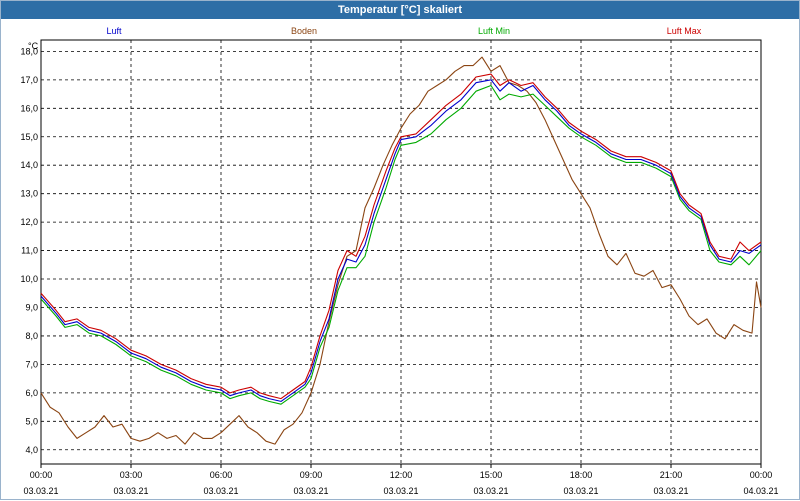 This screenshot has height=501, width=800. Describe the element at coordinates (31, 421) in the screenshot. I see `y-tick-label: 5,0` at that location.